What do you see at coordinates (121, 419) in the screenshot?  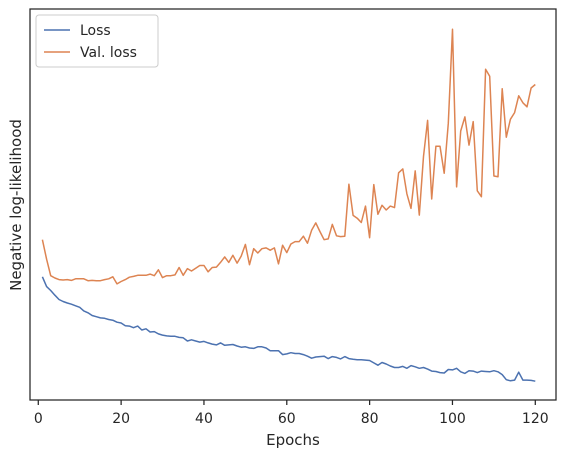 I see `x-tick-label: 20` at bounding box center [121, 419].